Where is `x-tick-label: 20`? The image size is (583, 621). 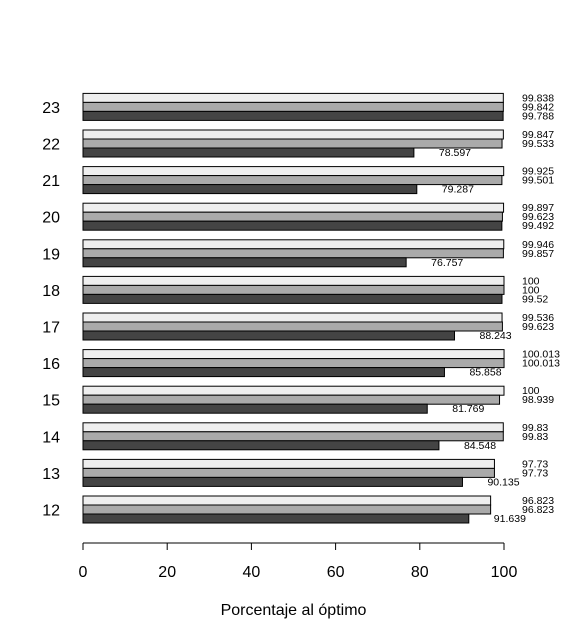
x-tick-label: 20 is located at coordinates (167, 572).